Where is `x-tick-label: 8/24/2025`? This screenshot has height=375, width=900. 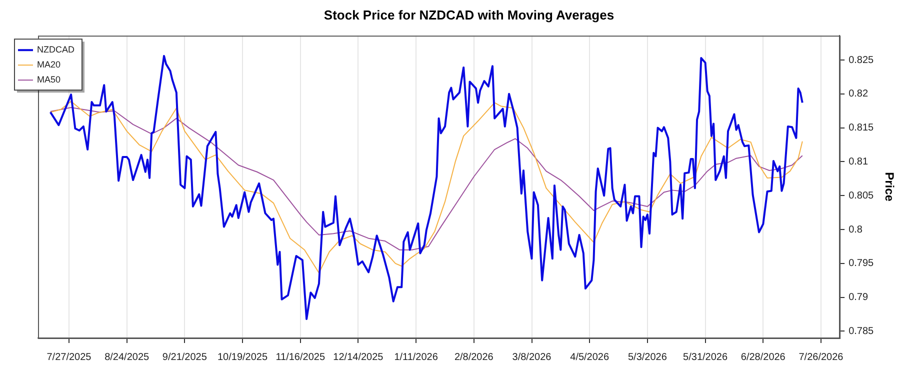 x-tick-label: 8/24/2025 is located at coordinates (127, 357).